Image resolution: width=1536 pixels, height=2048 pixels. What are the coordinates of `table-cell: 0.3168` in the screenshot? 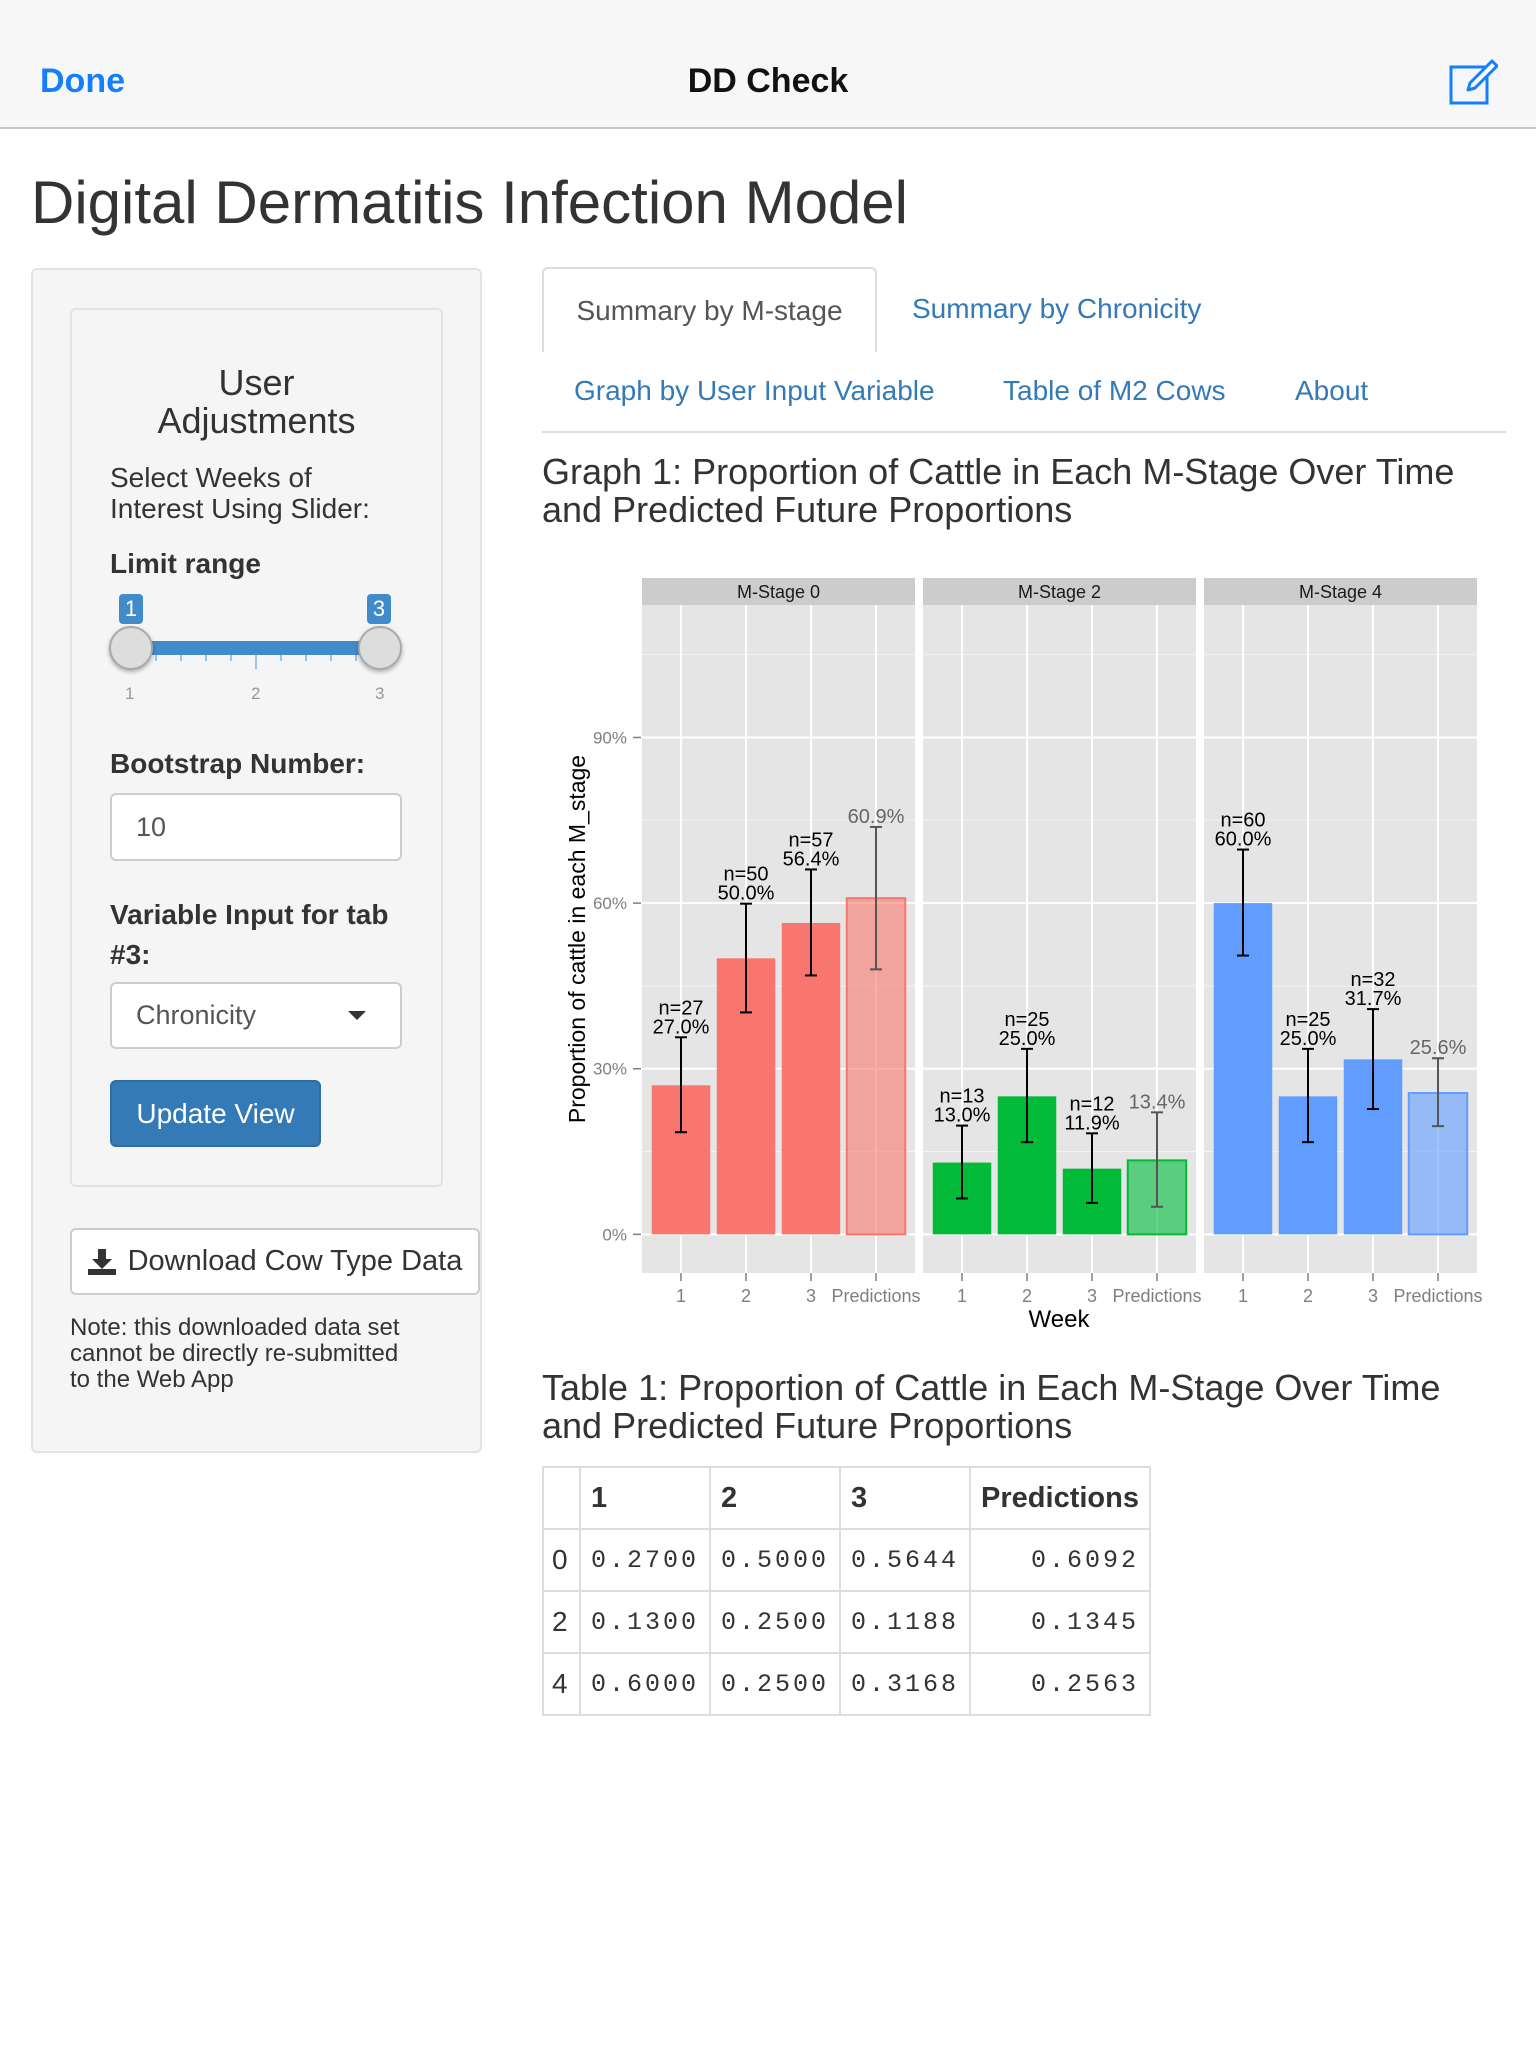 It's located at (905, 1684).